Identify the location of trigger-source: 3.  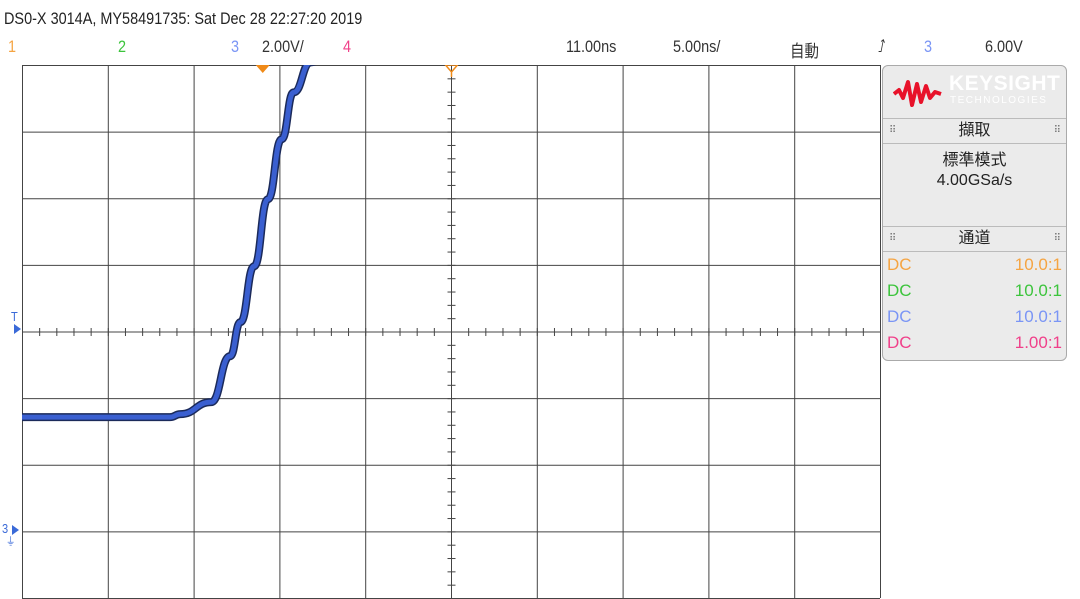
(928, 47).